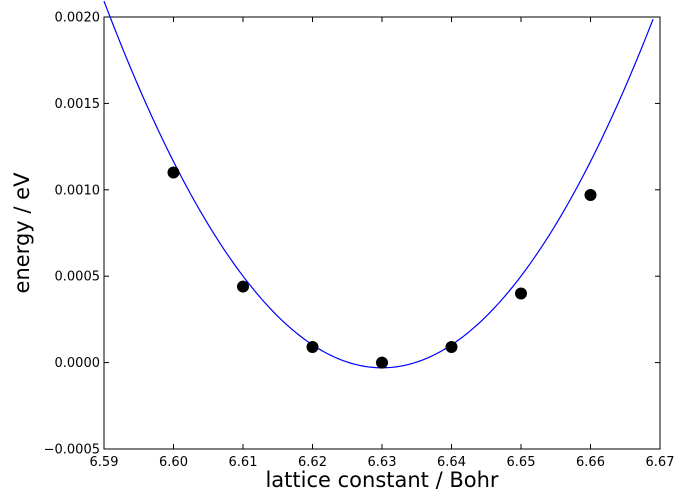 The height and width of the screenshot is (489, 678). Describe the element at coordinates (78, 190) in the screenshot. I see `y-tick-label: 0.0010` at that location.